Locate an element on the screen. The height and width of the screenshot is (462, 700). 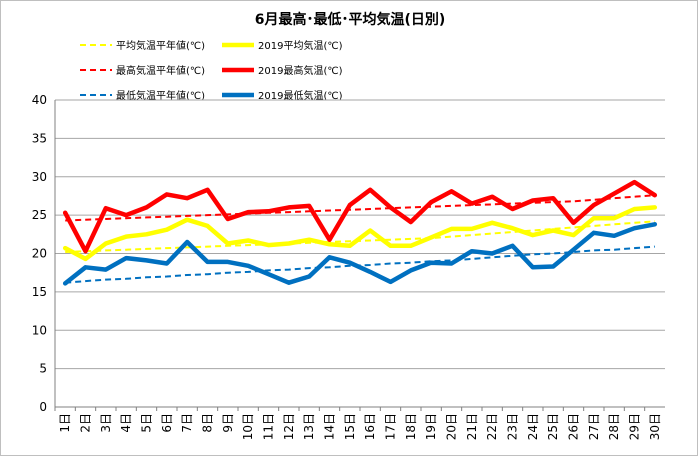
x-tick-label: 23日 is located at coordinates (513, 426).